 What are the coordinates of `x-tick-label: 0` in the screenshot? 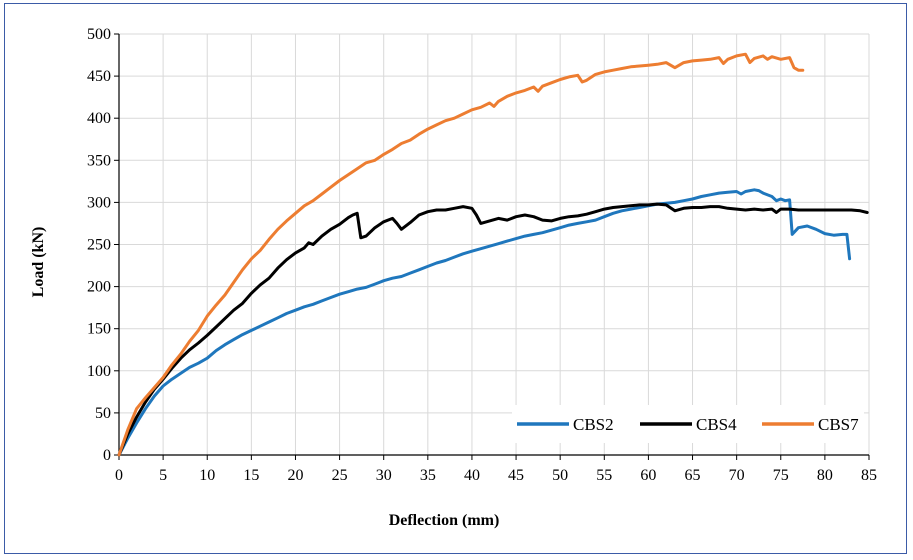 It's located at (119, 475).